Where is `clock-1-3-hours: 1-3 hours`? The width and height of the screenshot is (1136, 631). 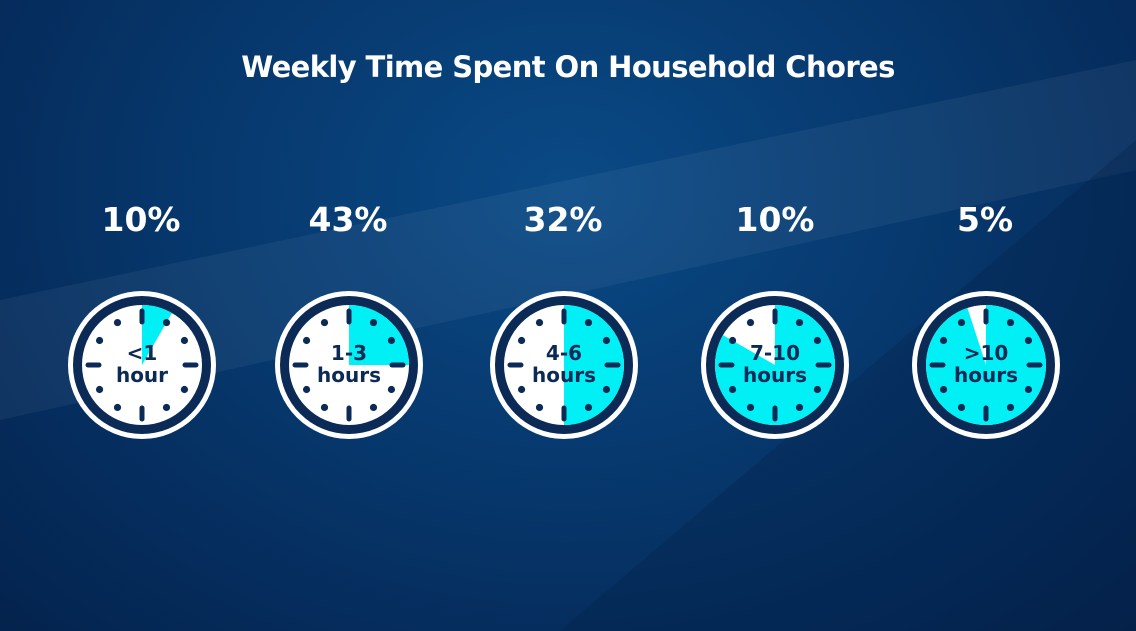 clock-1-3-hours: 1-3 hours is located at coordinates (349, 365).